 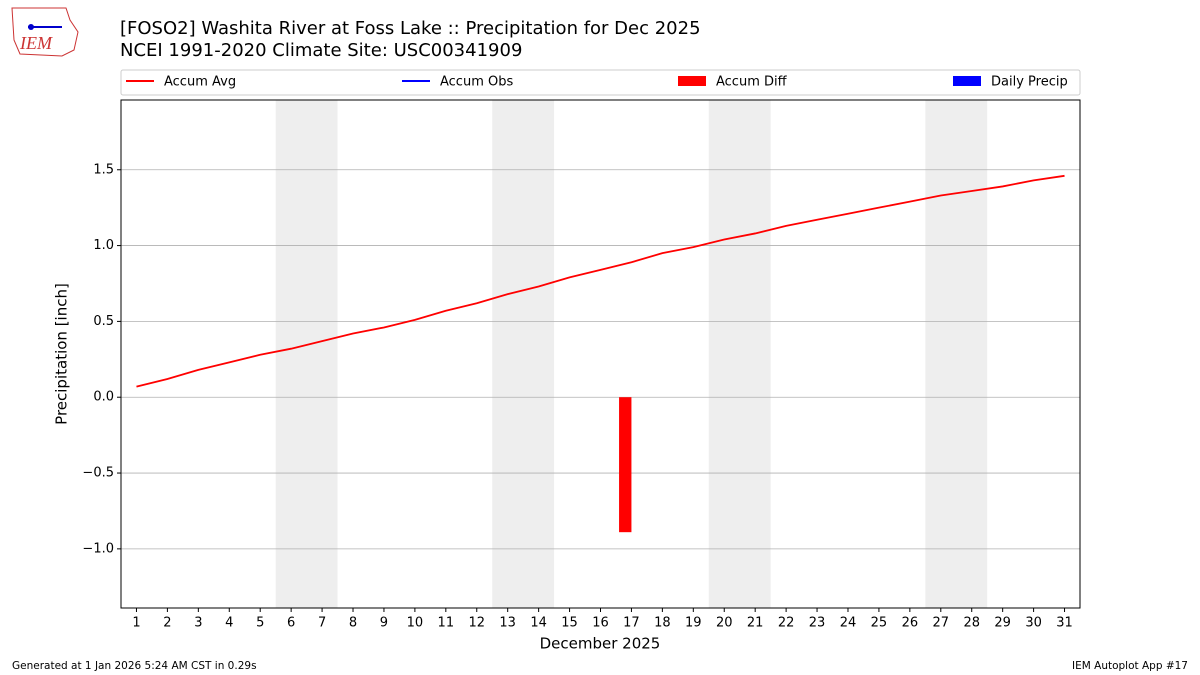 I want to click on x-tick-label: 9, so click(x=384, y=623).